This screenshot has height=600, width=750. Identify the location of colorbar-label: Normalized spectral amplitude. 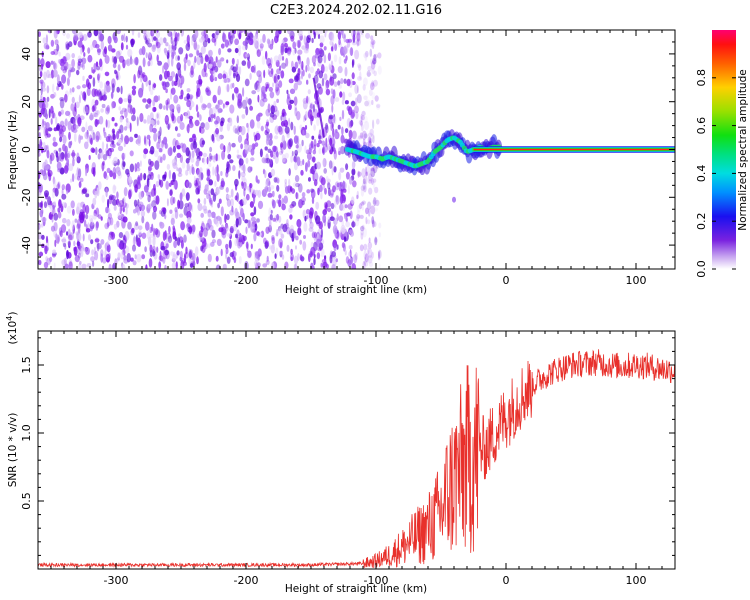
(743, 149).